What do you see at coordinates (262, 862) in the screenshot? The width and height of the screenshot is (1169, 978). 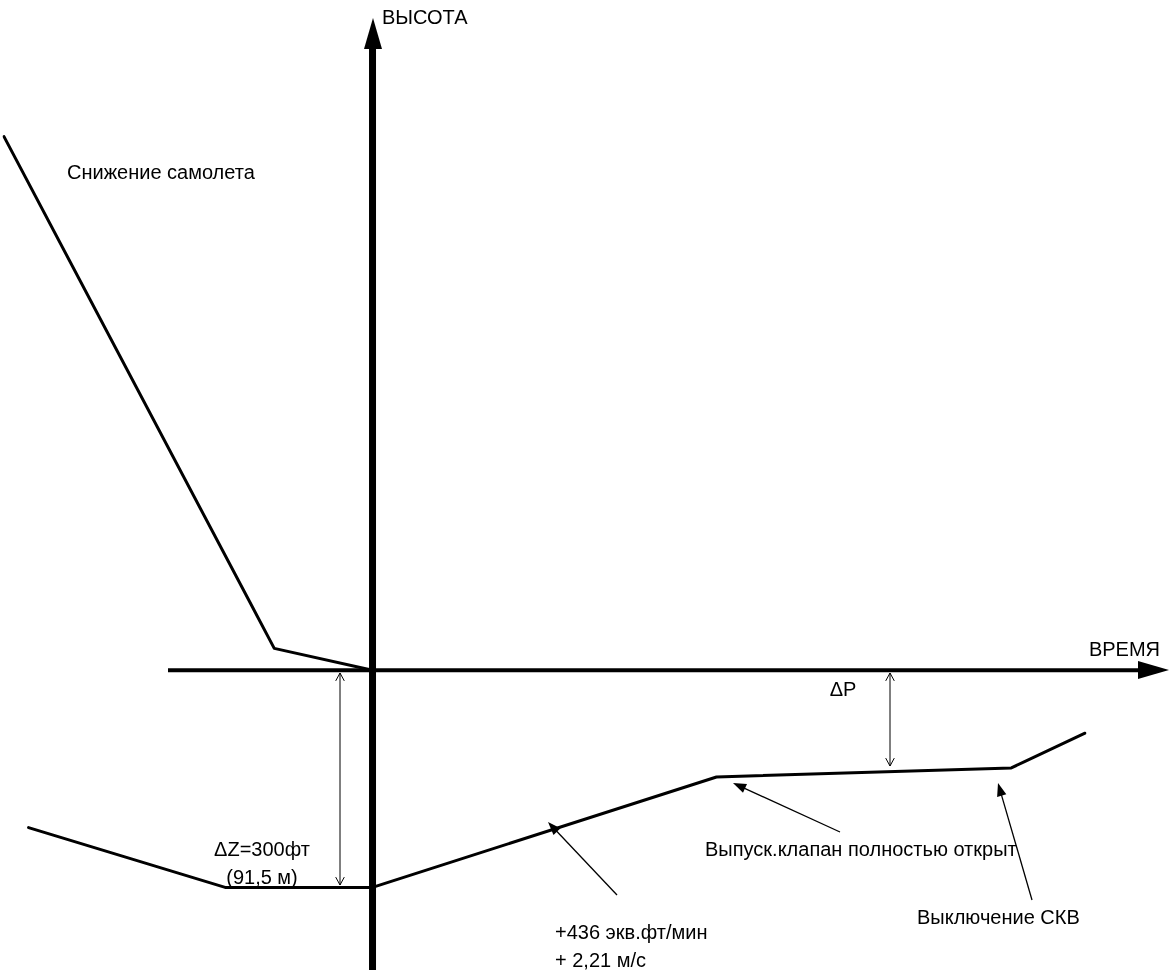 I see `annotation: ΔZ=300фт (91,5 м)` at bounding box center [262, 862].